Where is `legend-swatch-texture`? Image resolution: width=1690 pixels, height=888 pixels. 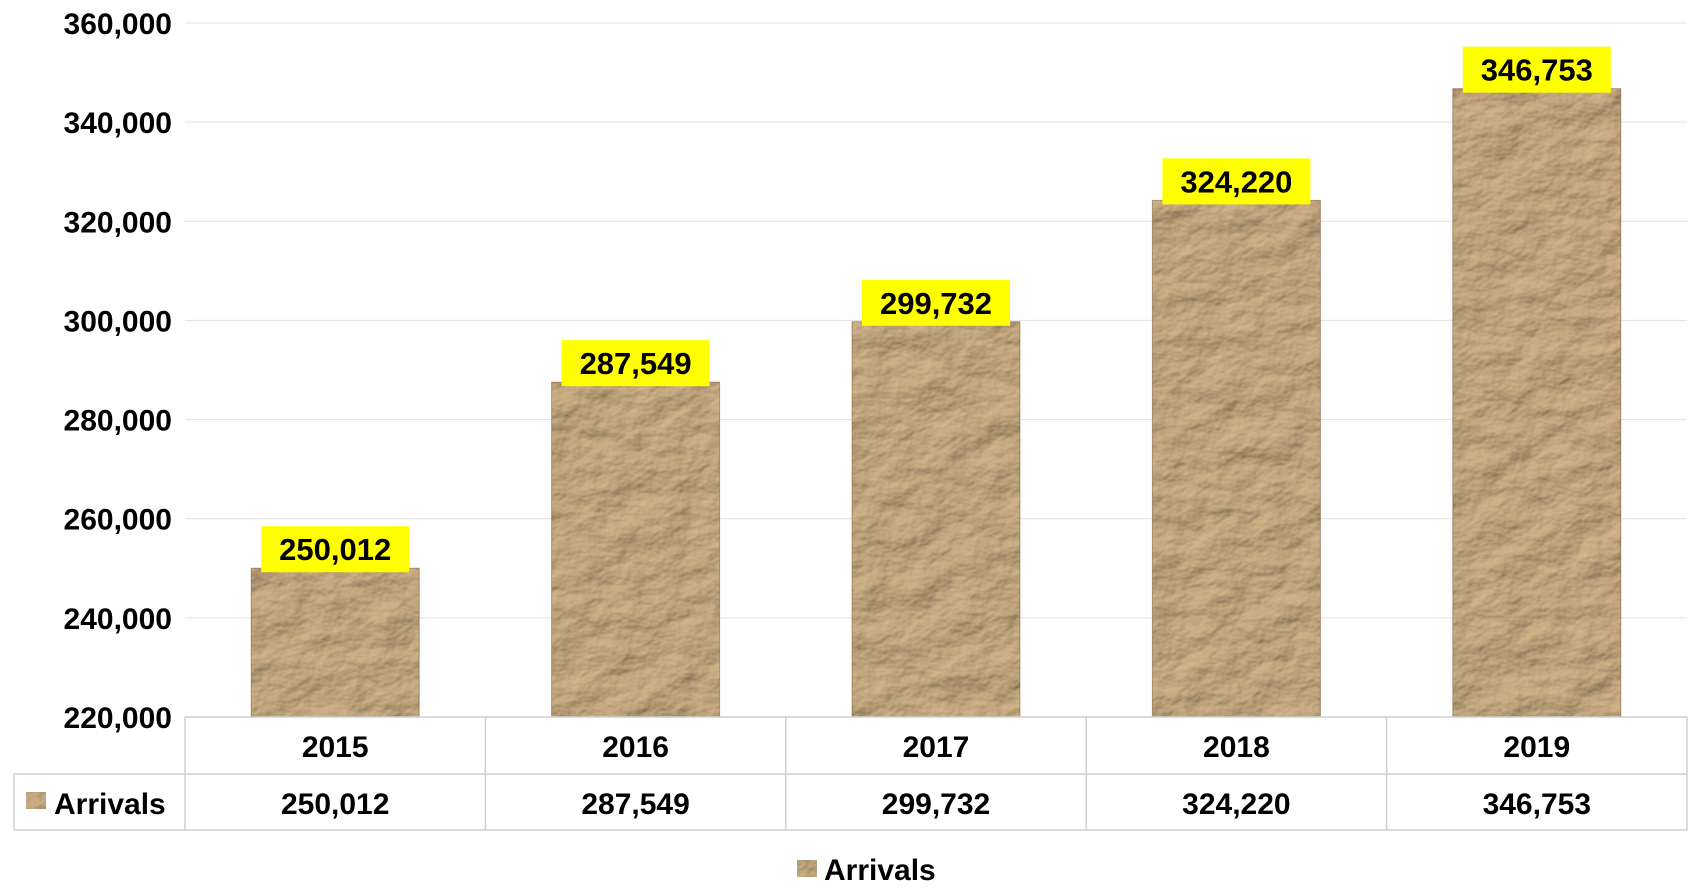 legend-swatch-texture is located at coordinates (807, 868).